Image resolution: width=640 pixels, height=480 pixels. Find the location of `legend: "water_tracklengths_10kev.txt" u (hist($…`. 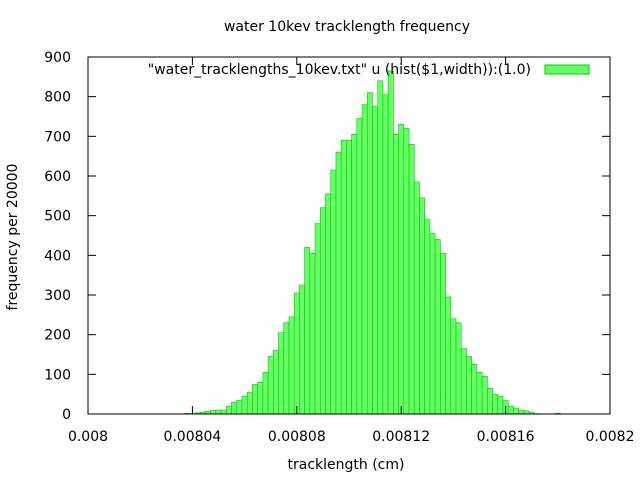

legend: "water_tracklengths_10kev.txt" u (hist($… is located at coordinates (369, 70).